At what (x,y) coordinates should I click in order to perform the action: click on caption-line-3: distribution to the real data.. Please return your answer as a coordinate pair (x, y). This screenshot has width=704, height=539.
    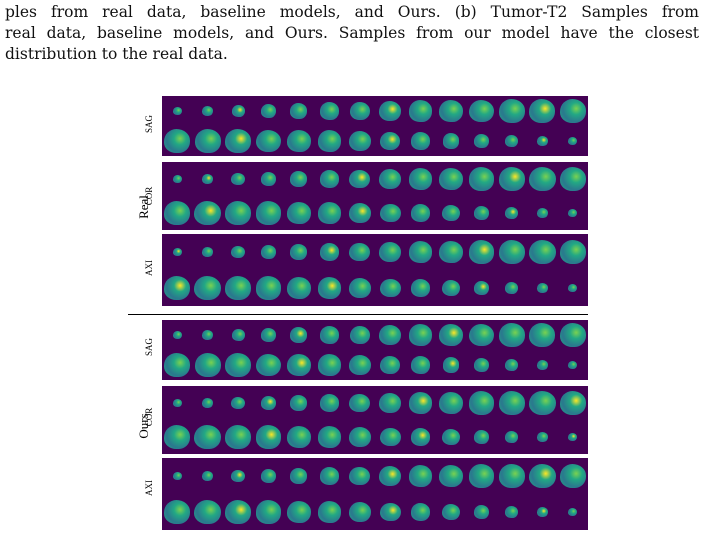
    Looking at the image, I should click on (116, 54).